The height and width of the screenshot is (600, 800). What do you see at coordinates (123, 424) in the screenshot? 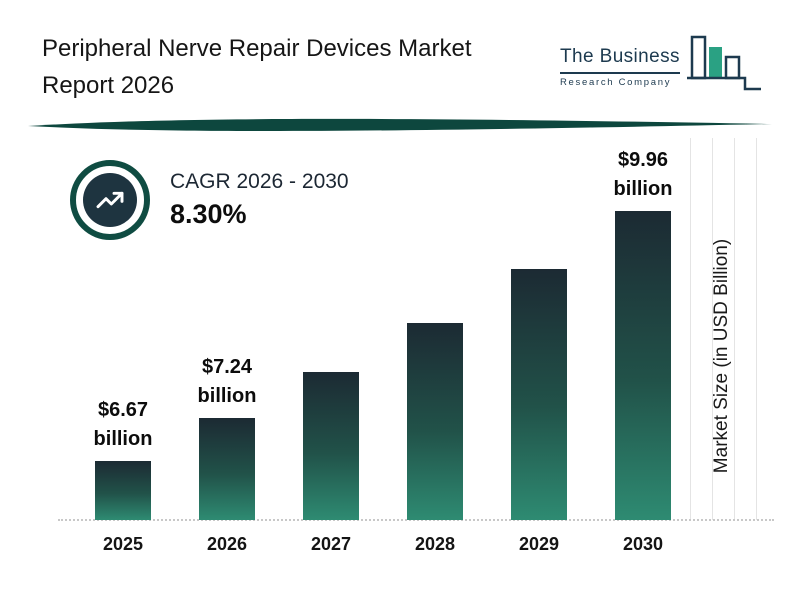
I see `value-label: $6.67 billion` at bounding box center [123, 424].